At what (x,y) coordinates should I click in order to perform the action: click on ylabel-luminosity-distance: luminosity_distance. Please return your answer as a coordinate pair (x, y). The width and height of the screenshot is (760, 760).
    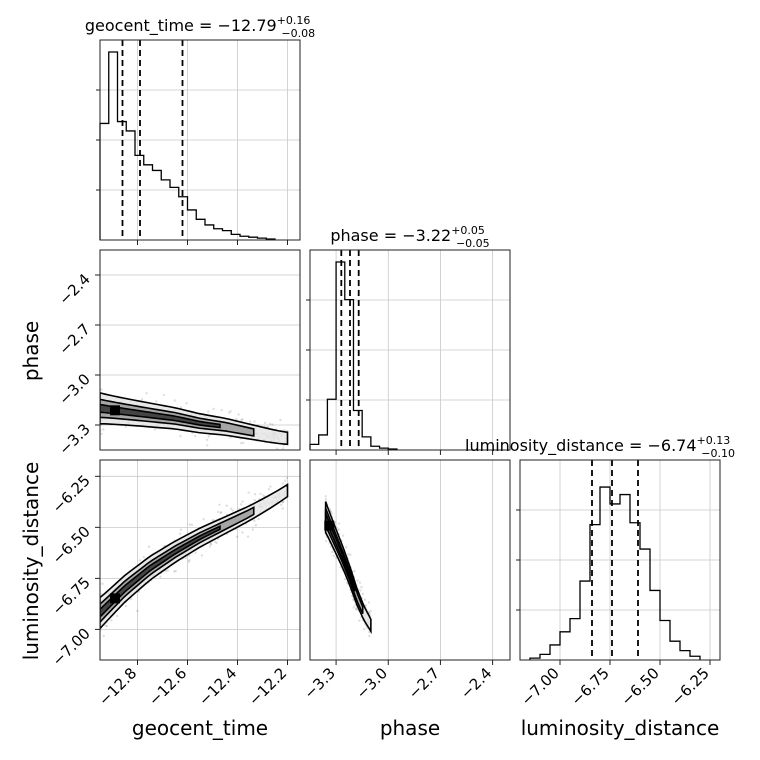
    Looking at the image, I should click on (31, 561).